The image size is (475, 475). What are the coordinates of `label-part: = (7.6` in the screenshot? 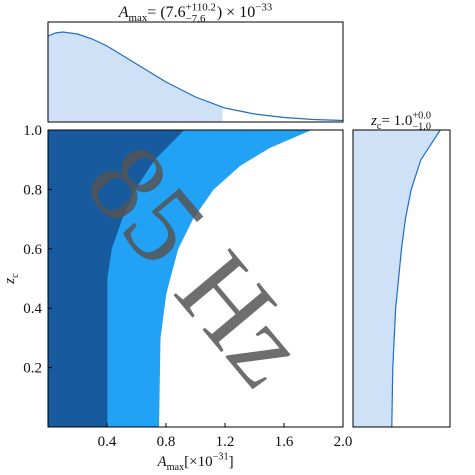 It's located at (166, 12).